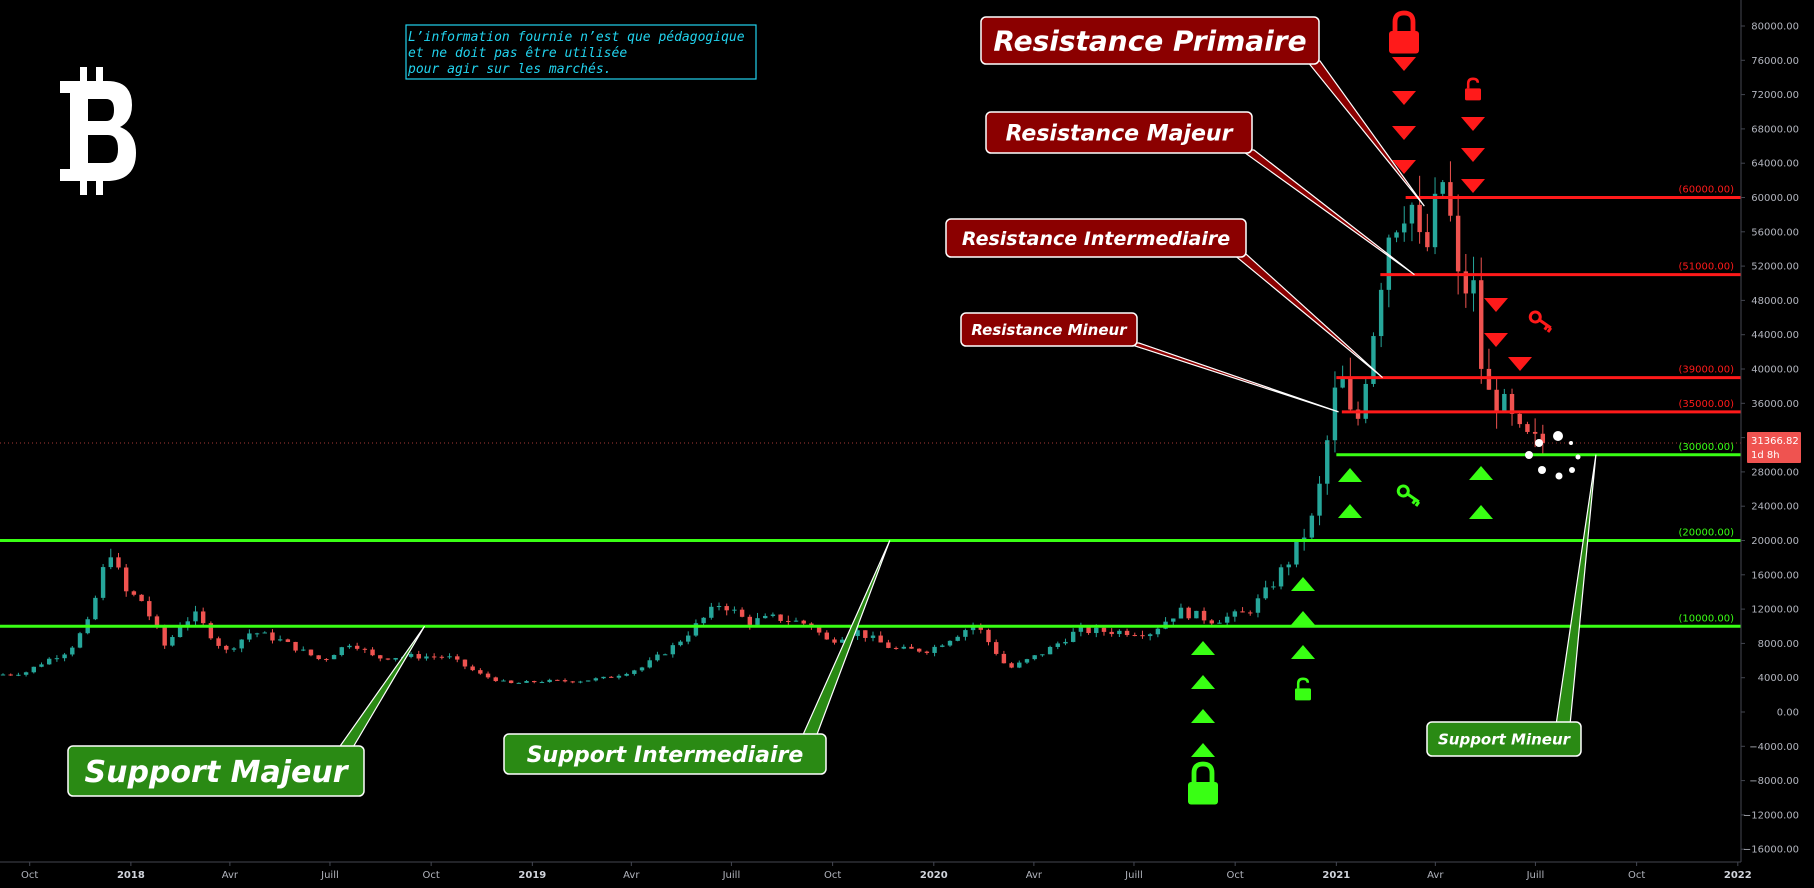 Image resolution: width=1814 pixels, height=888 pixels. I want to click on price-tick-label: 16000.00, so click(1775, 575).